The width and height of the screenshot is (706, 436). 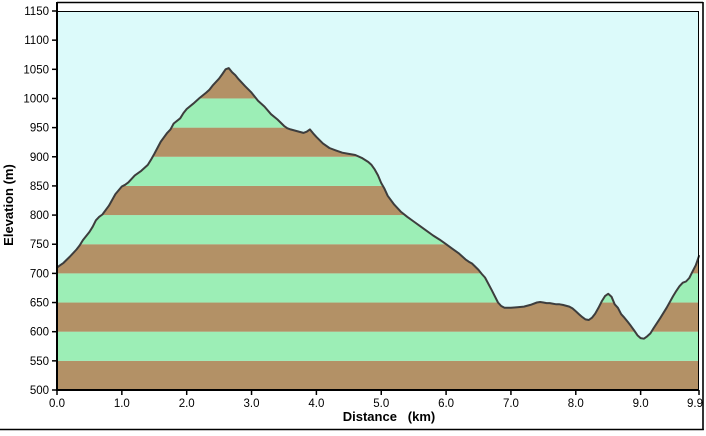 I want to click on y-tick-label: 550, so click(x=39, y=362).